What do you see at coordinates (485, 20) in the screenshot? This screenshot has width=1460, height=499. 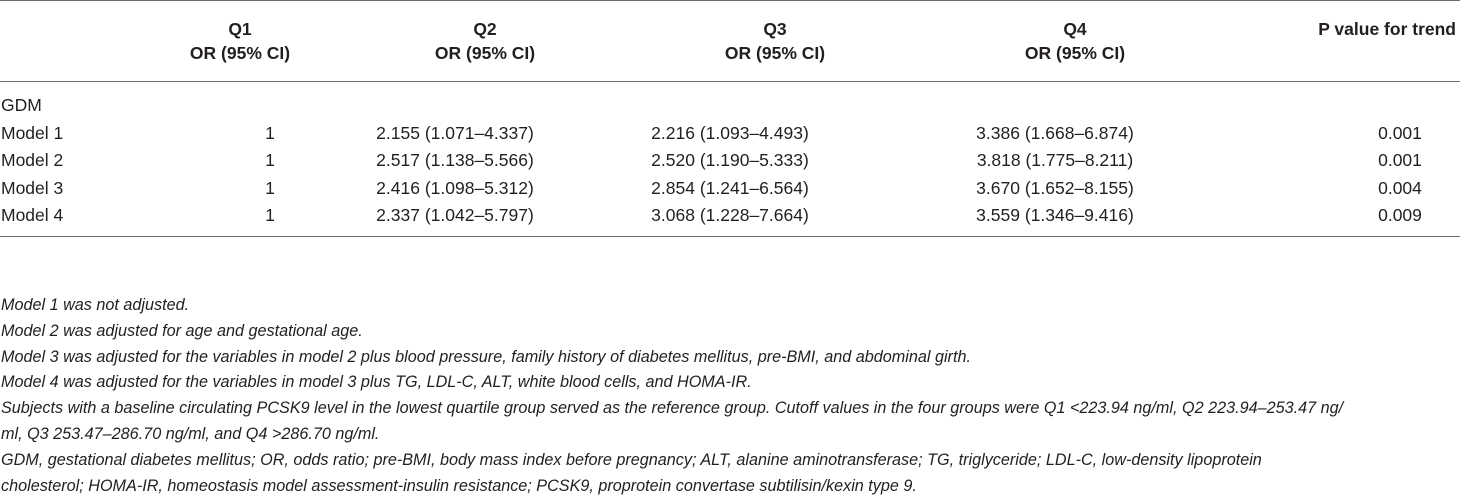 I see `header-q2-title: Q2` at bounding box center [485, 20].